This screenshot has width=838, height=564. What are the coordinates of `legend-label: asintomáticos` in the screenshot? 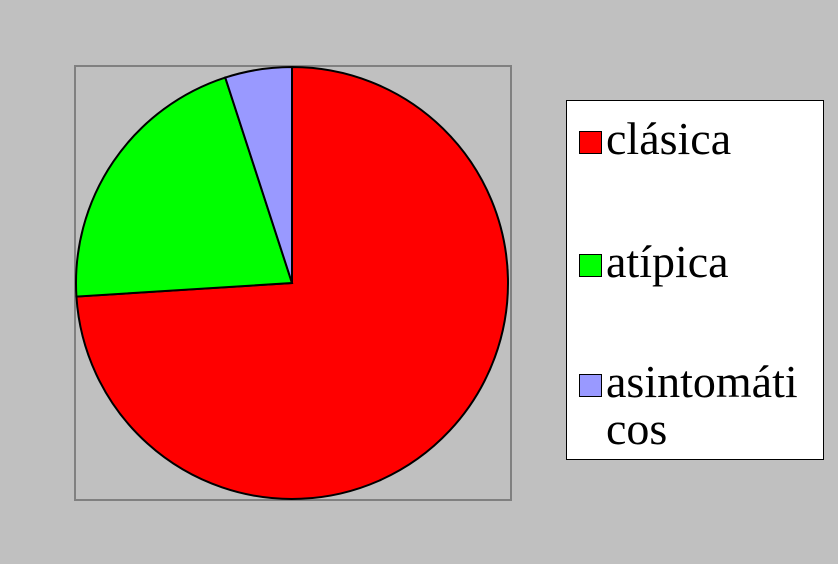 It's located at (702, 405).